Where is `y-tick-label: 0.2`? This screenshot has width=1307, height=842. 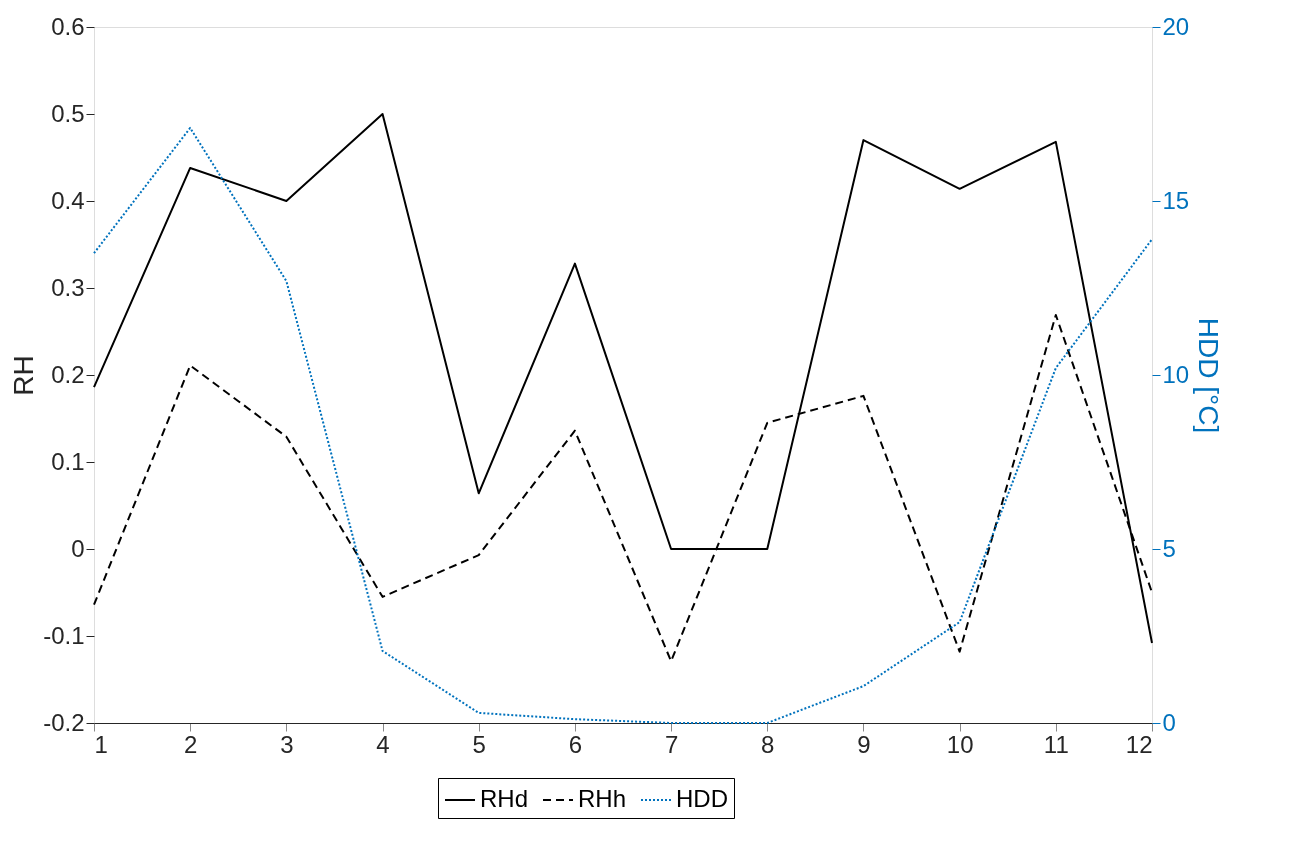 y-tick-label: 0.2 is located at coordinates (68, 374).